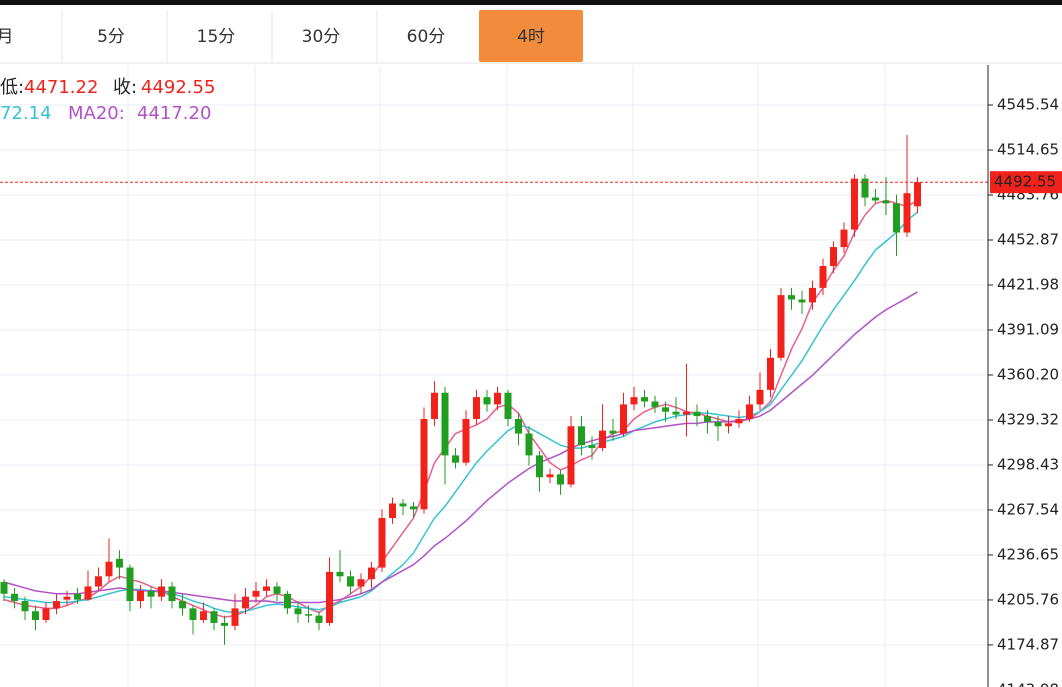  Describe the element at coordinates (12, 87) in the screenshot. I see `low-label: 低:` at that location.